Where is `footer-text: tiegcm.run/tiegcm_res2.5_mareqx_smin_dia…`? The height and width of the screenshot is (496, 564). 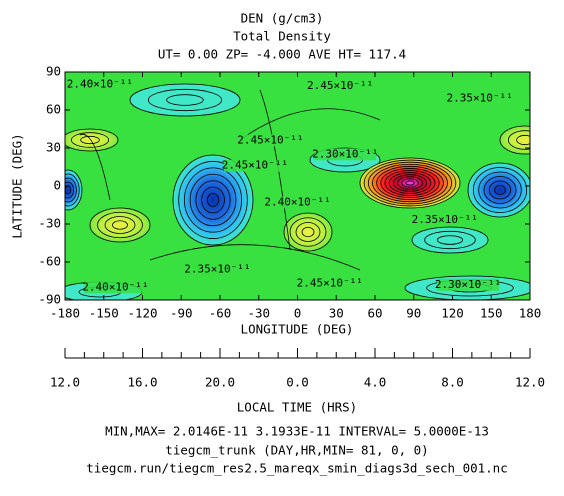 footer-text: tiegcm.run/tiegcm_res2.5_mareqx_smin_dia… is located at coordinates (296, 468).